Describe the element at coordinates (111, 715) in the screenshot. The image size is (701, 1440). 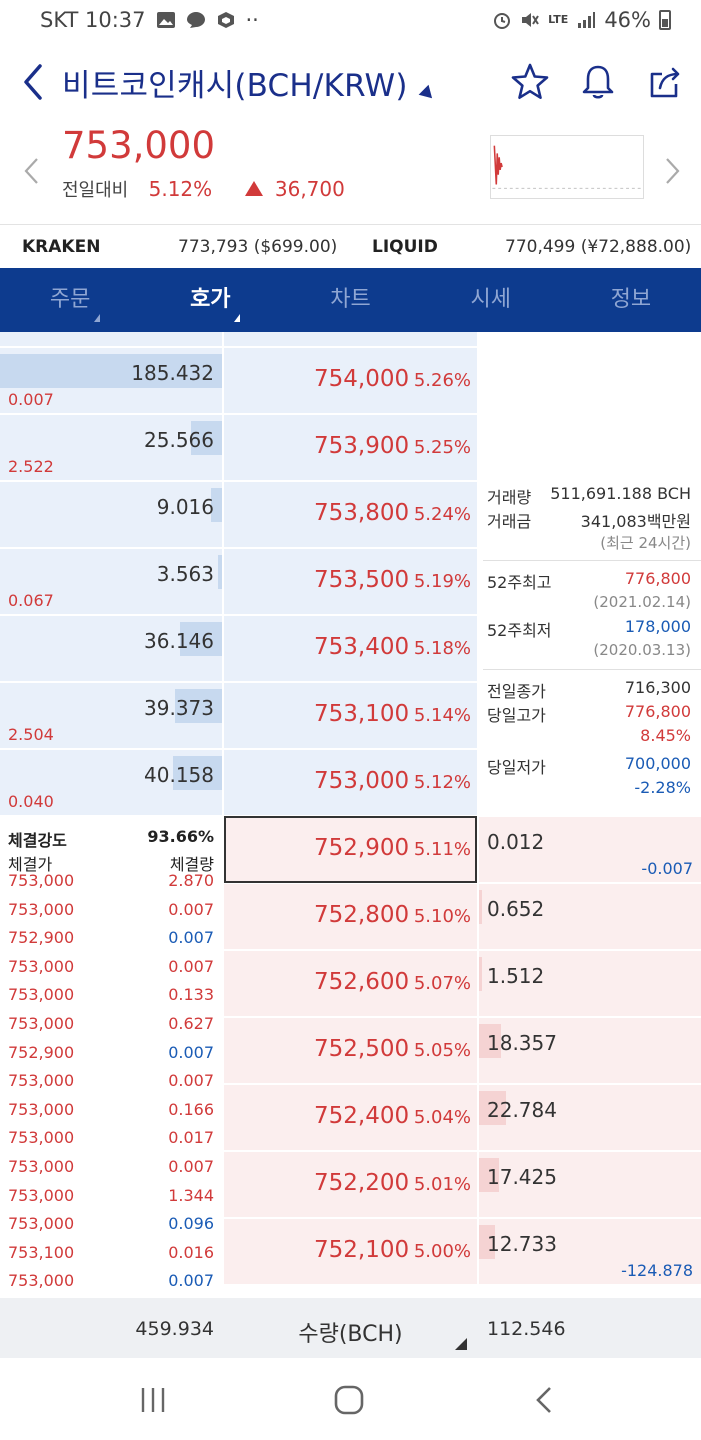
I see `ask-row: 39.373 2.504` at that location.